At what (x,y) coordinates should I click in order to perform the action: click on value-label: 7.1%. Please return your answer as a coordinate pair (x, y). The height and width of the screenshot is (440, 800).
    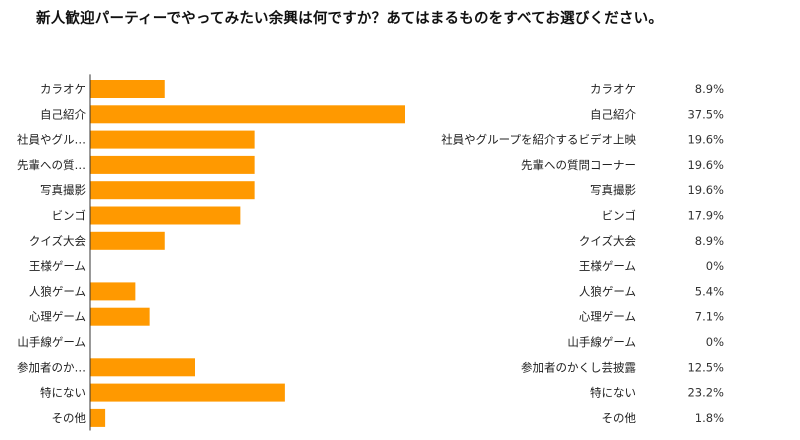
    Looking at the image, I should click on (709, 317).